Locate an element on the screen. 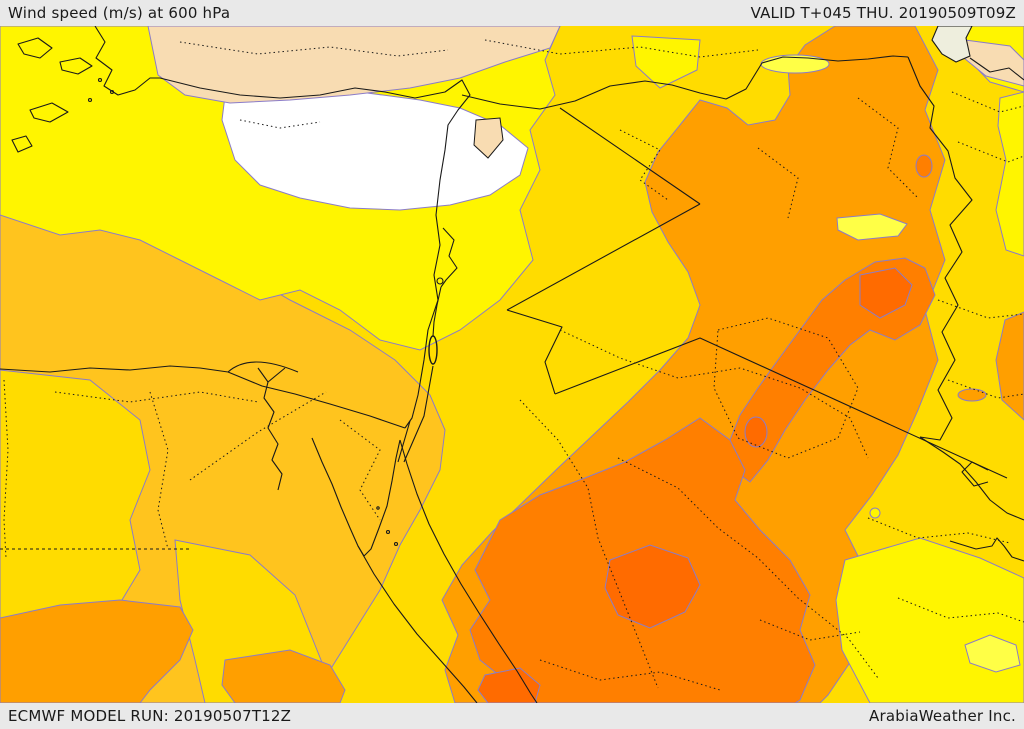 The height and width of the screenshot is (729, 1024). wind-region-orange-south-egypt is located at coordinates (97, 651).